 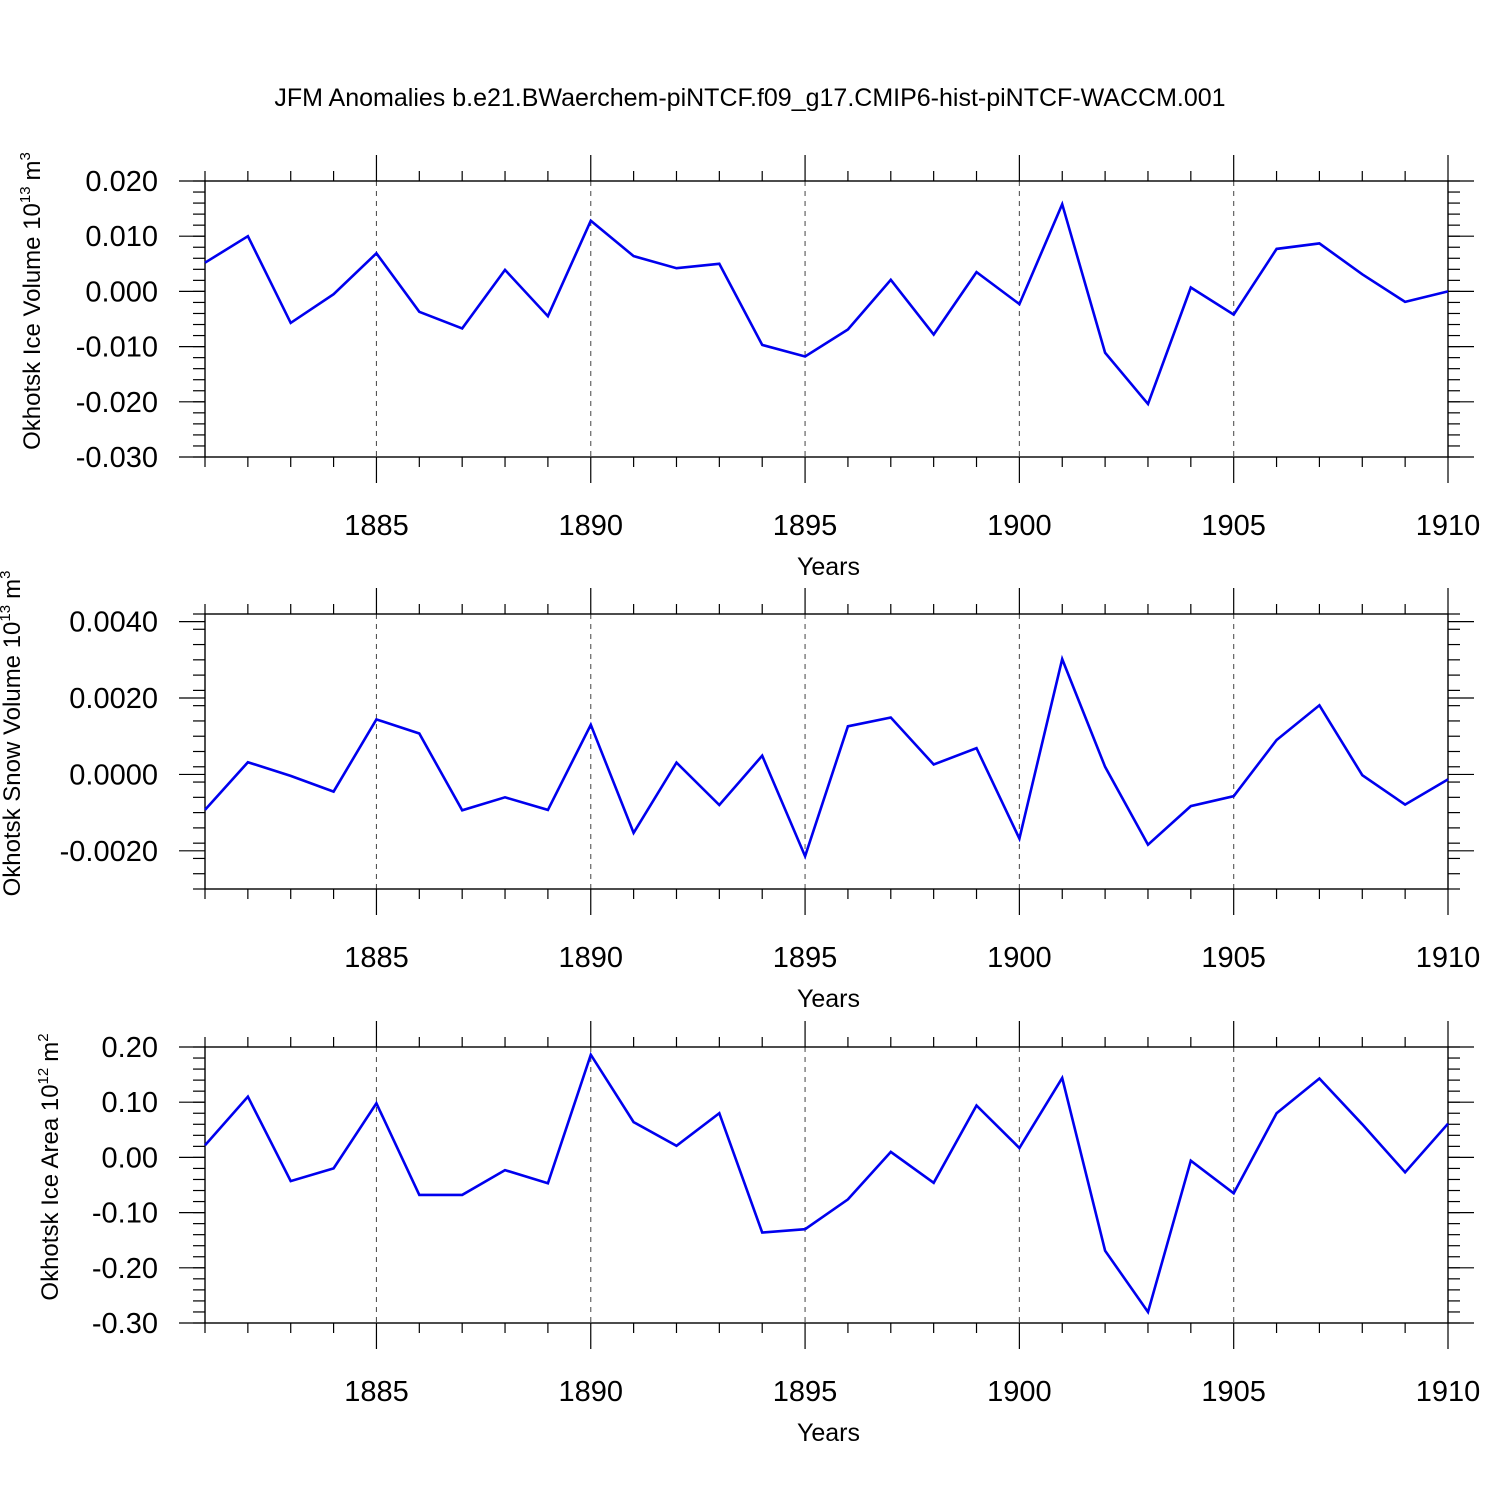 I want to click on y-tick-label: -0.020, so click(x=117, y=403).